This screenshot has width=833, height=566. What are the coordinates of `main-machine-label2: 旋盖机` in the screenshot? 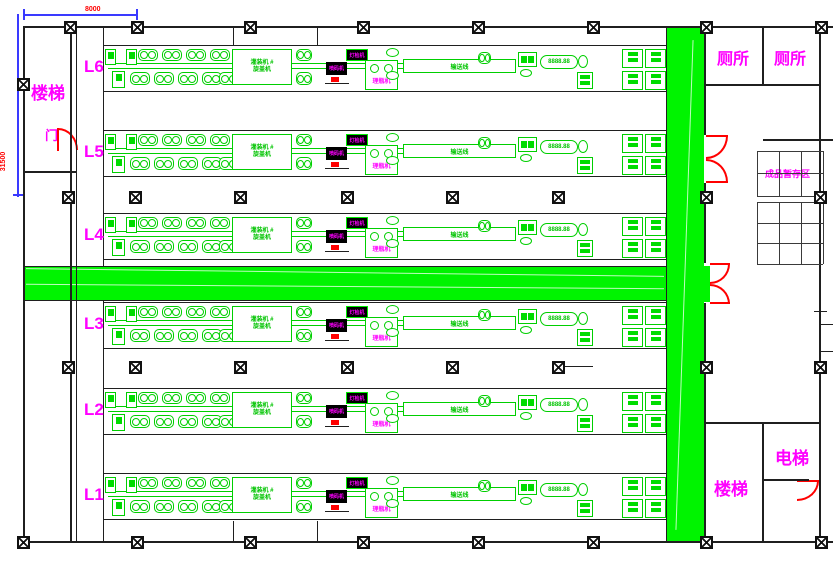 It's located at (261, 327).